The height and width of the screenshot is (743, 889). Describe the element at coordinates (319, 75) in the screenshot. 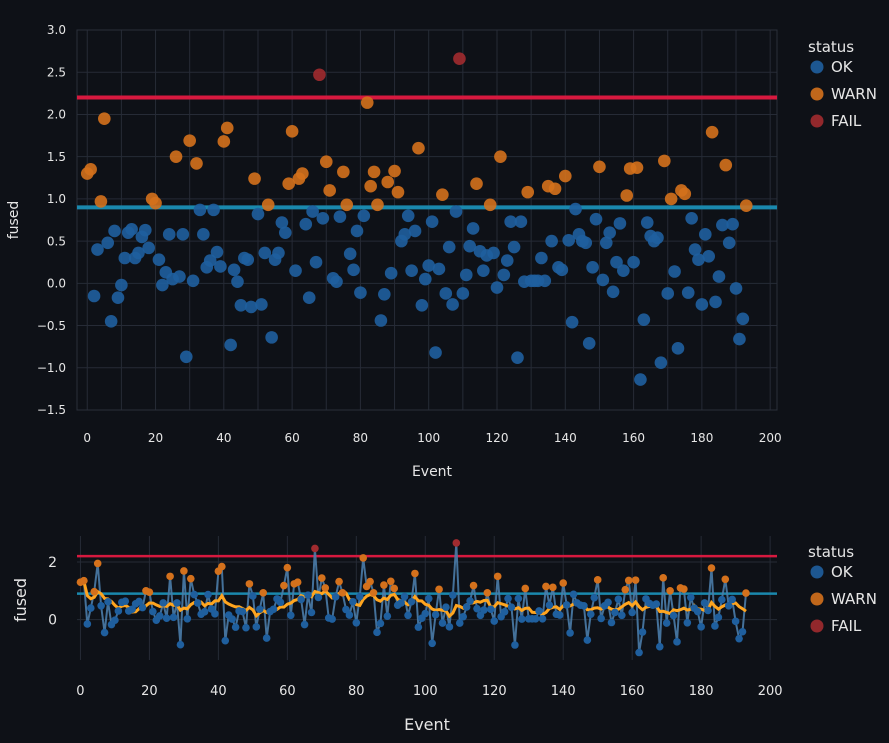

I see `top-point-fail` at that location.